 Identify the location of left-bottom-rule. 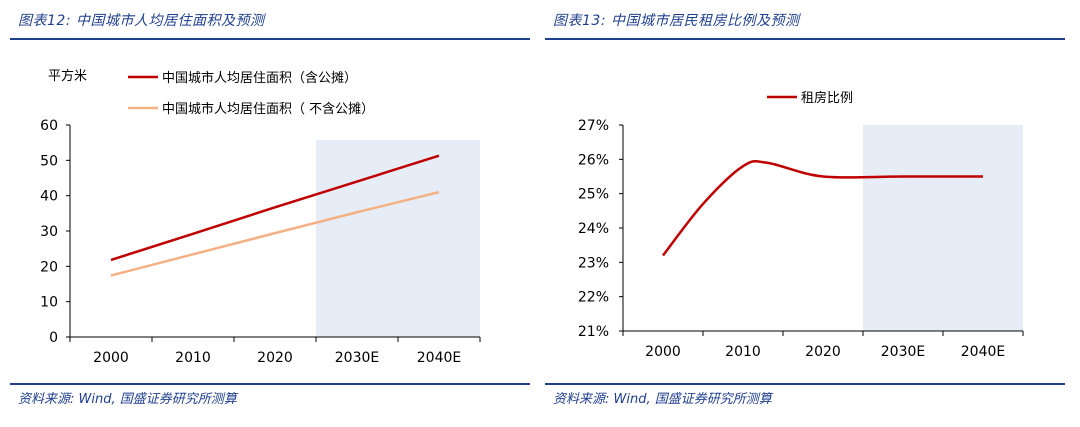
(270, 384).